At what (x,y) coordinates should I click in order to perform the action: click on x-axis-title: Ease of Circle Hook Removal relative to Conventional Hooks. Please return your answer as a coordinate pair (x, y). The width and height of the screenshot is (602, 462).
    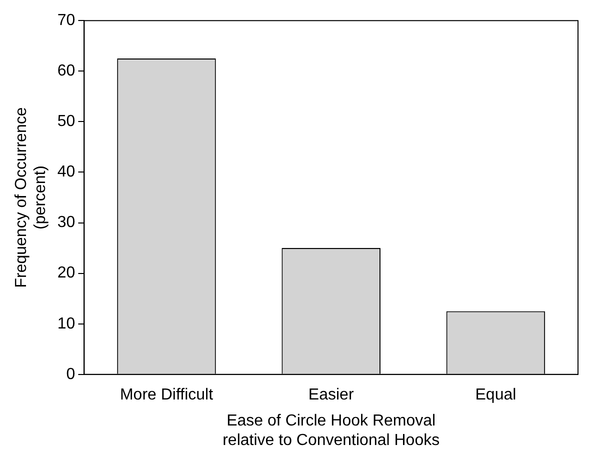
    Looking at the image, I should click on (331, 430).